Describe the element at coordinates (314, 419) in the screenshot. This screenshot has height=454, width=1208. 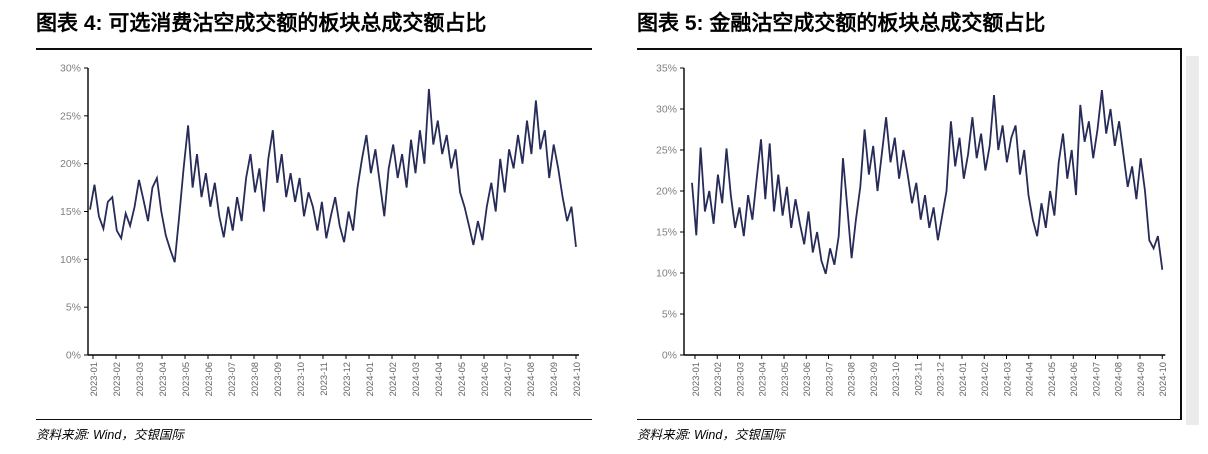
I see `figure-4-source-rule` at that location.